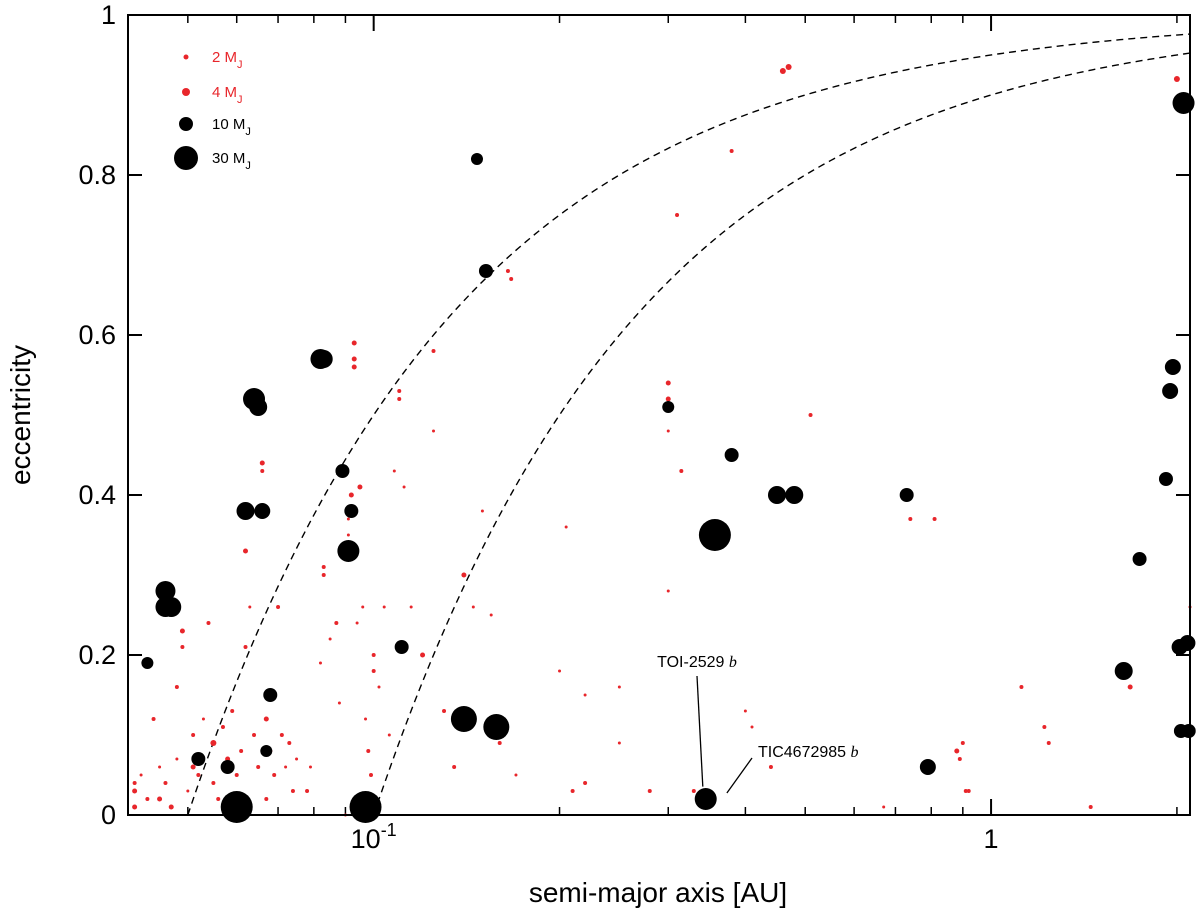  What do you see at coordinates (231, 161) in the screenshot?
I see `legend-label: 30 MJ` at bounding box center [231, 161].